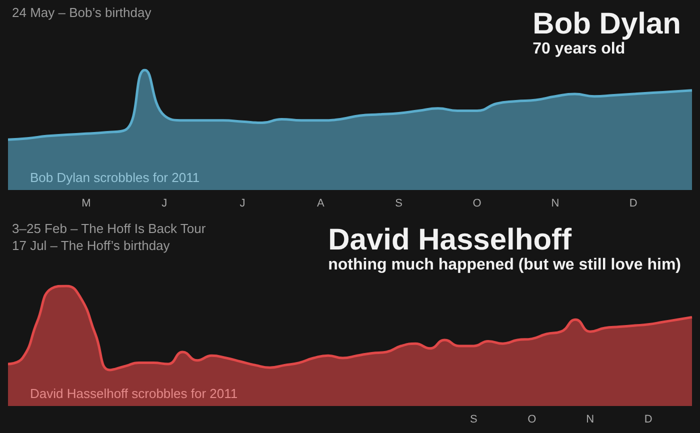 The height and width of the screenshot is (433, 700). I want to click on annotation: David Hasselhoff scrobbles for 2011, so click(134, 393).